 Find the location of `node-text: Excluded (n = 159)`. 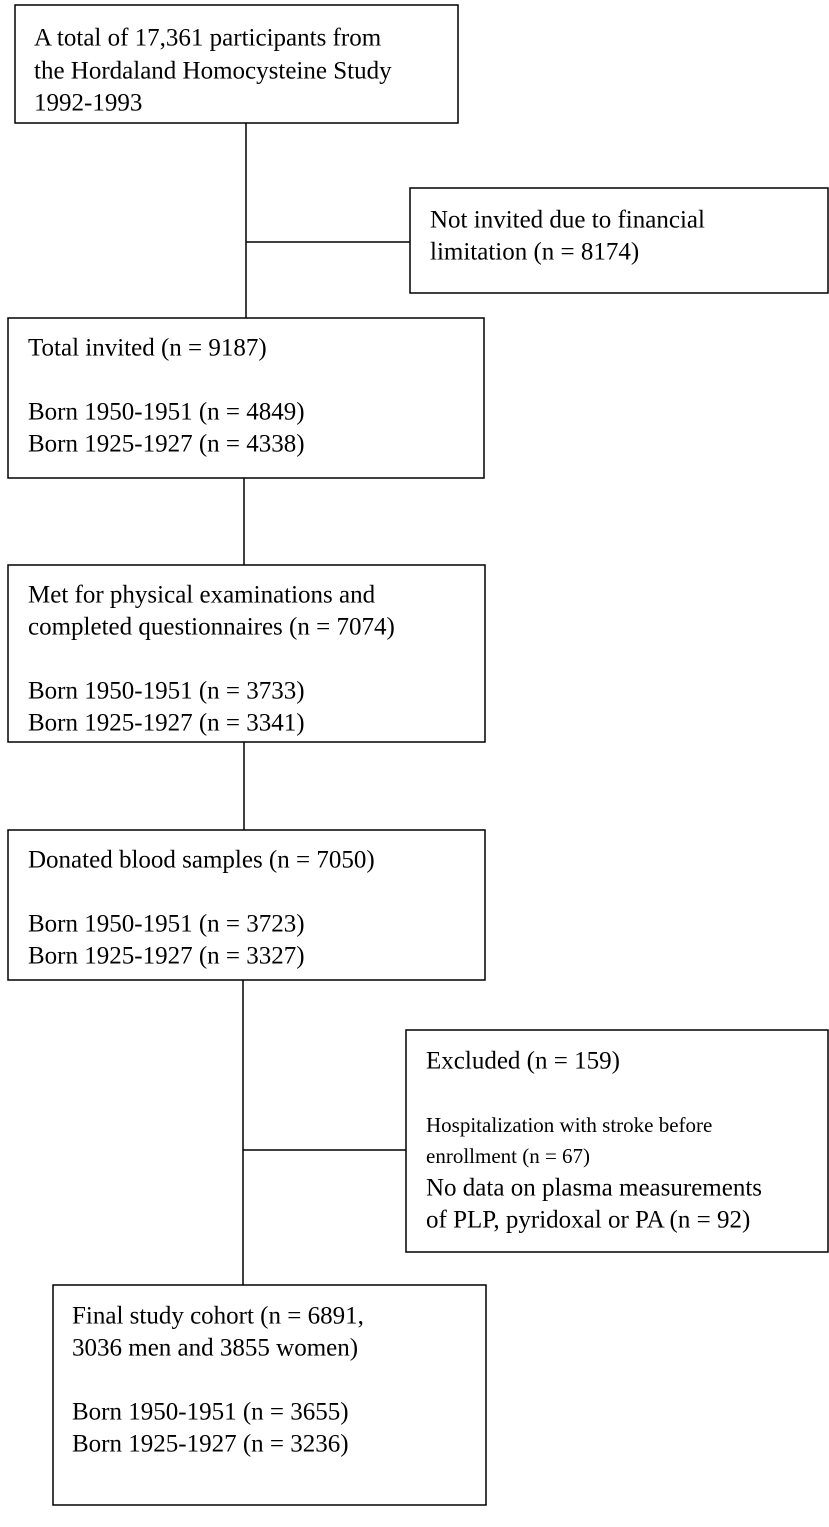

node-text: Excluded (n = 159) is located at coordinates (523, 1061).